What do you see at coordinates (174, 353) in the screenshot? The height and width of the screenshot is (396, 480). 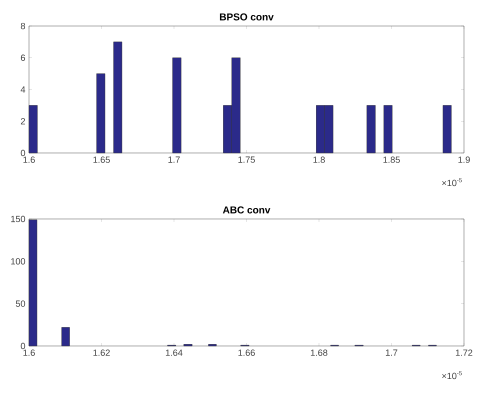 I see `x-tick-label: 1.64` at bounding box center [174, 353].